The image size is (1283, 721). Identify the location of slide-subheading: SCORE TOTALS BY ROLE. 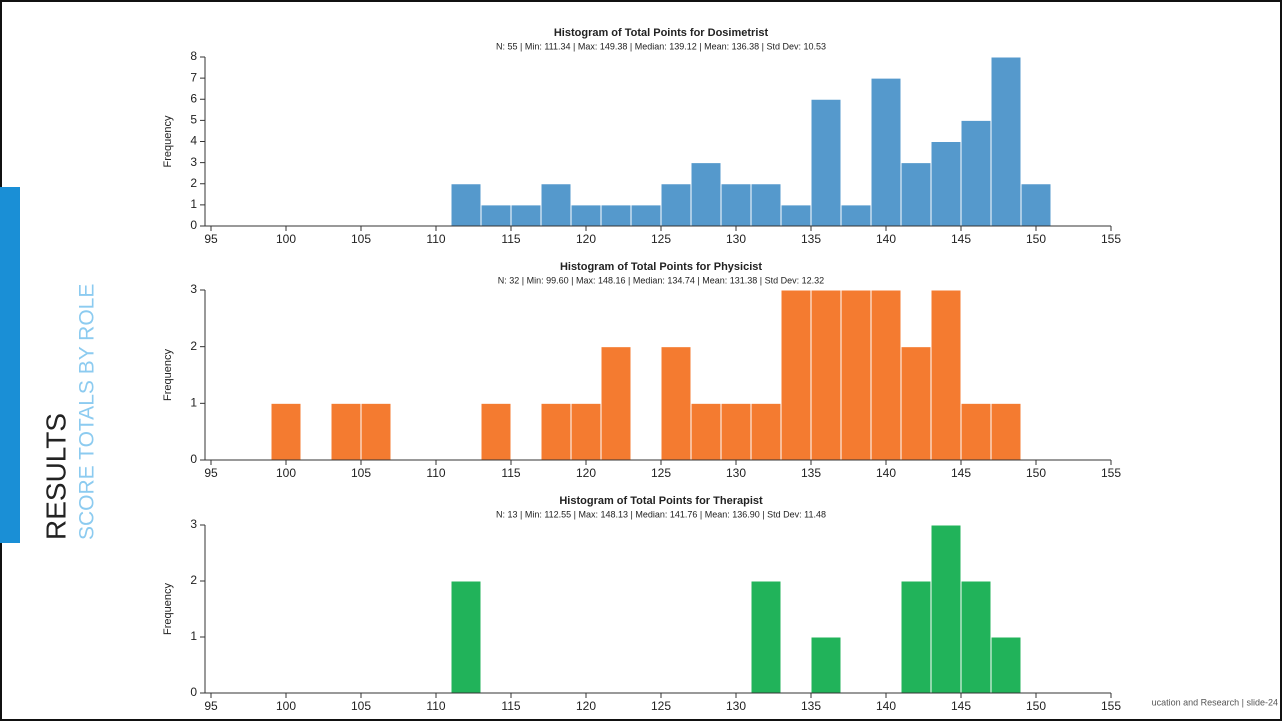
(87, 412).